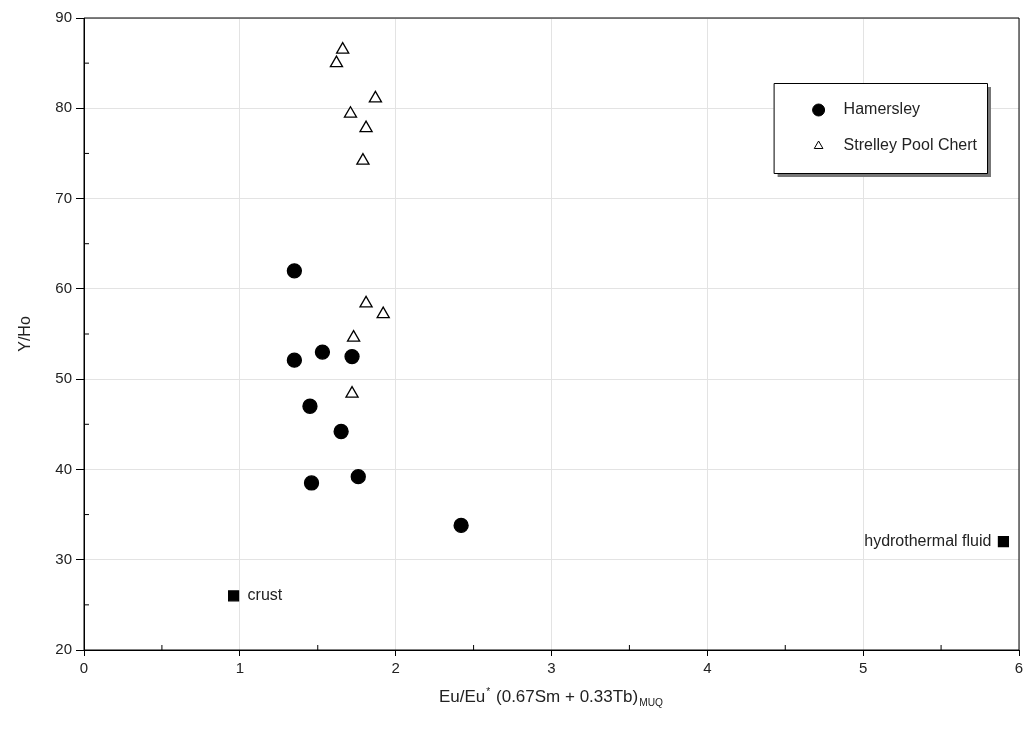 The height and width of the screenshot is (732, 1029). What do you see at coordinates (24, 334) in the screenshot?
I see `y-axis-title: Y/Ho` at bounding box center [24, 334].